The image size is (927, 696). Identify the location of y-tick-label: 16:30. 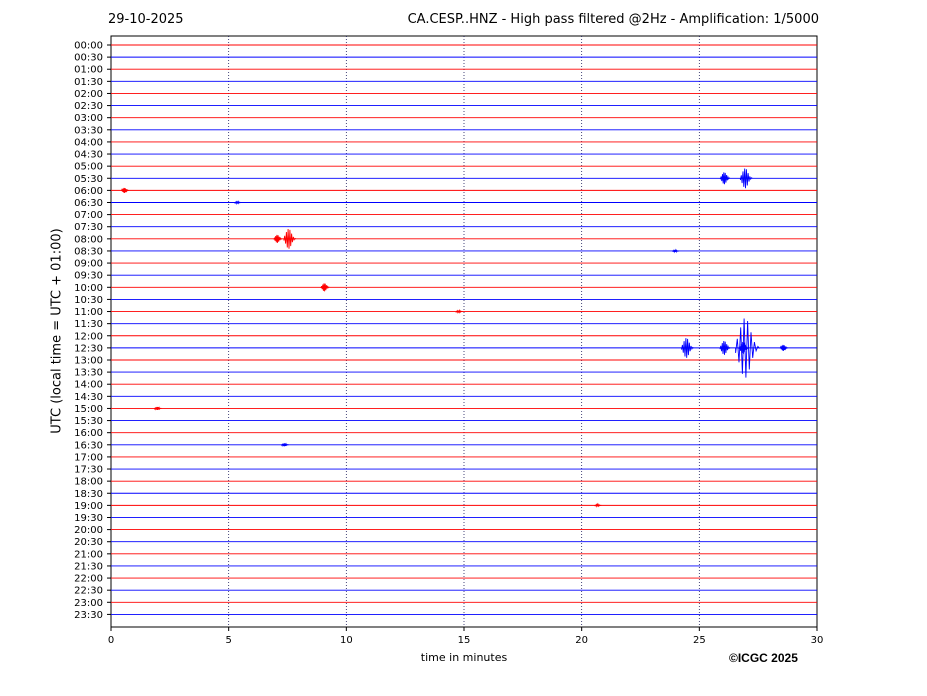
(88, 445).